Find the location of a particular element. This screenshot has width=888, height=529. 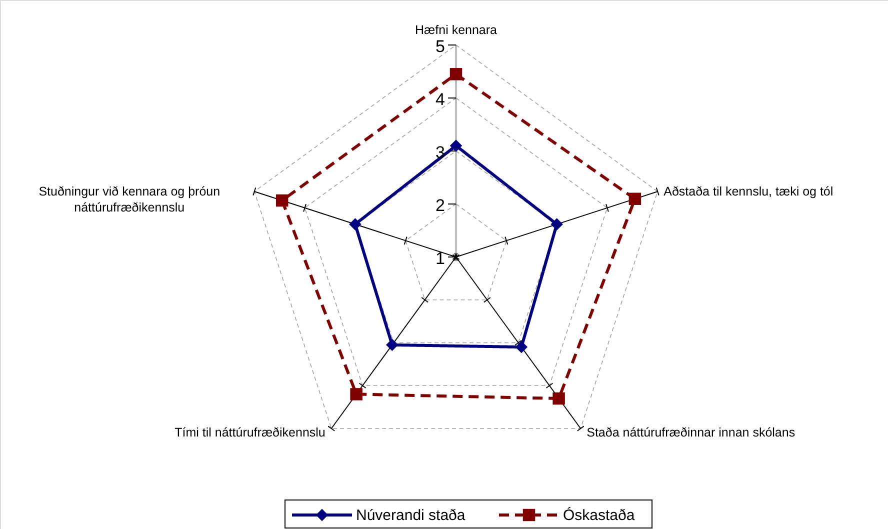

spoke-label: Stuðningur við kennara og þróun náttúrufræðikennslu is located at coordinates (129, 199).